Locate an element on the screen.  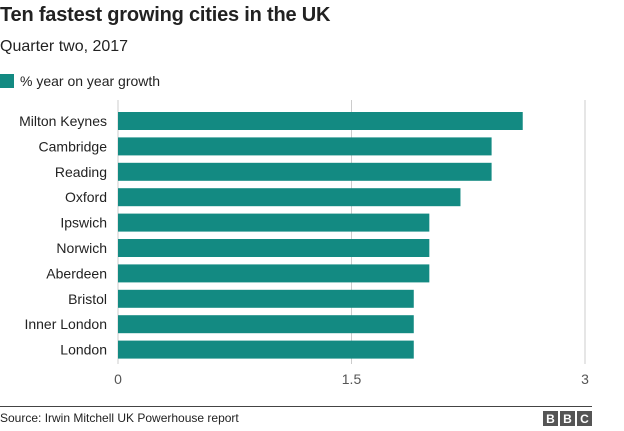
category-label: Oxford is located at coordinates (86, 197).